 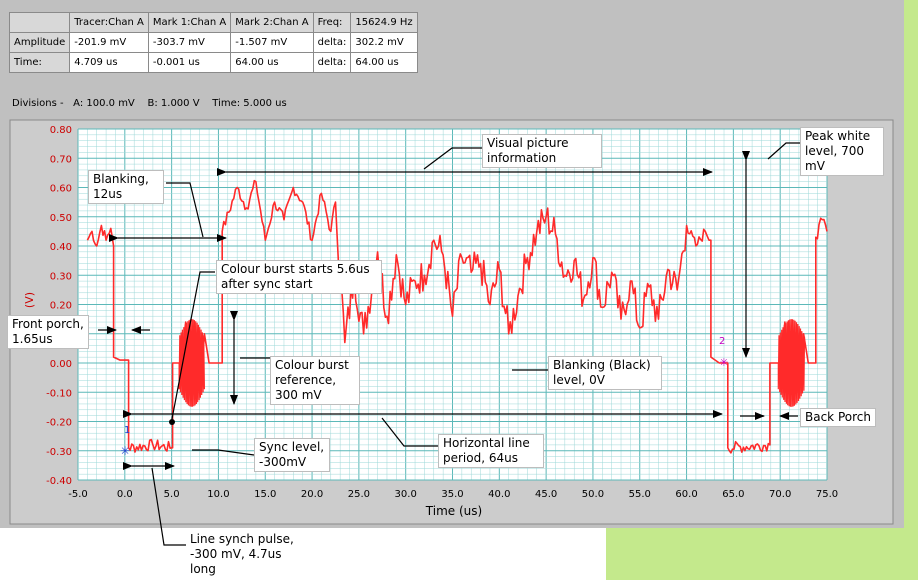 What do you see at coordinates (109, 62) in the screenshot?
I see `readout-cell: 4.709 us` at bounding box center [109, 62].